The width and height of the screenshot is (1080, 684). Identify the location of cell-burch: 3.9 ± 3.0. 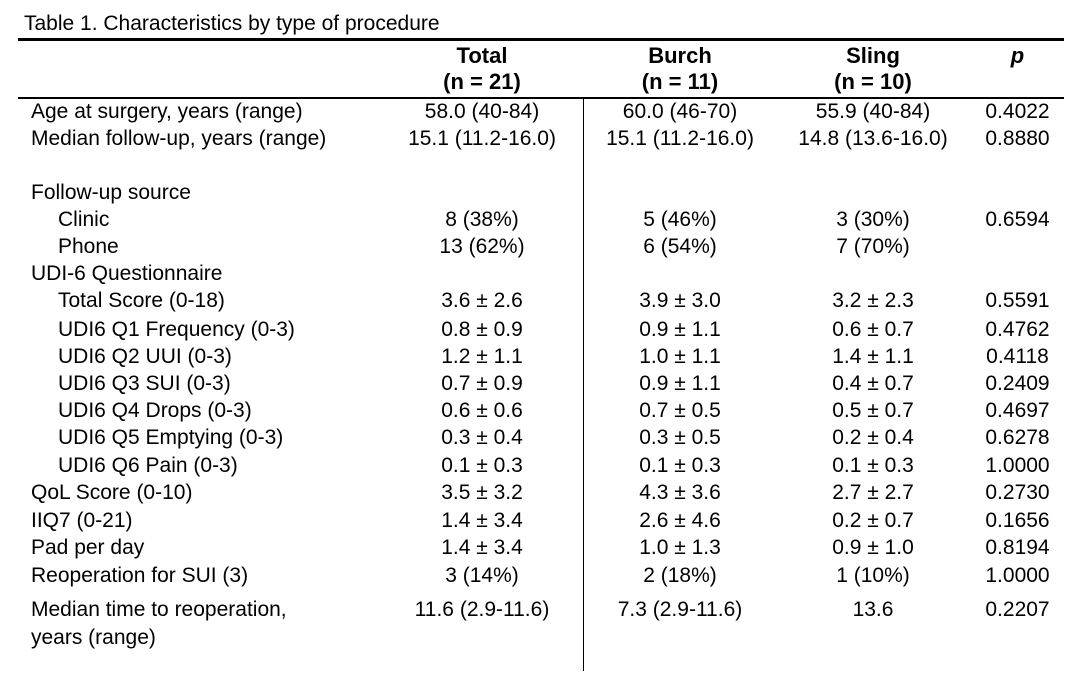
(680, 300).